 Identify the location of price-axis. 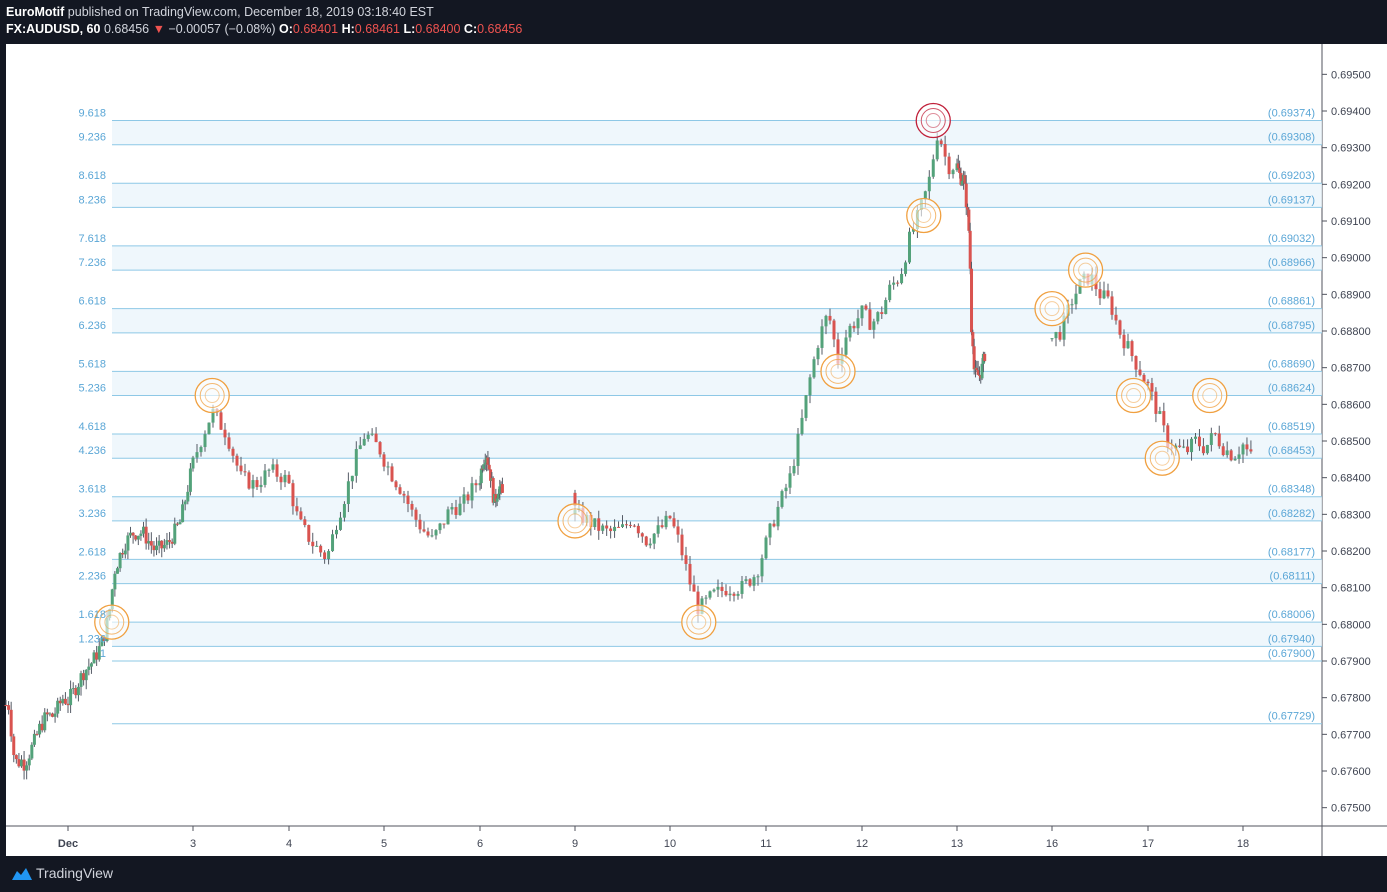
(1354, 450).